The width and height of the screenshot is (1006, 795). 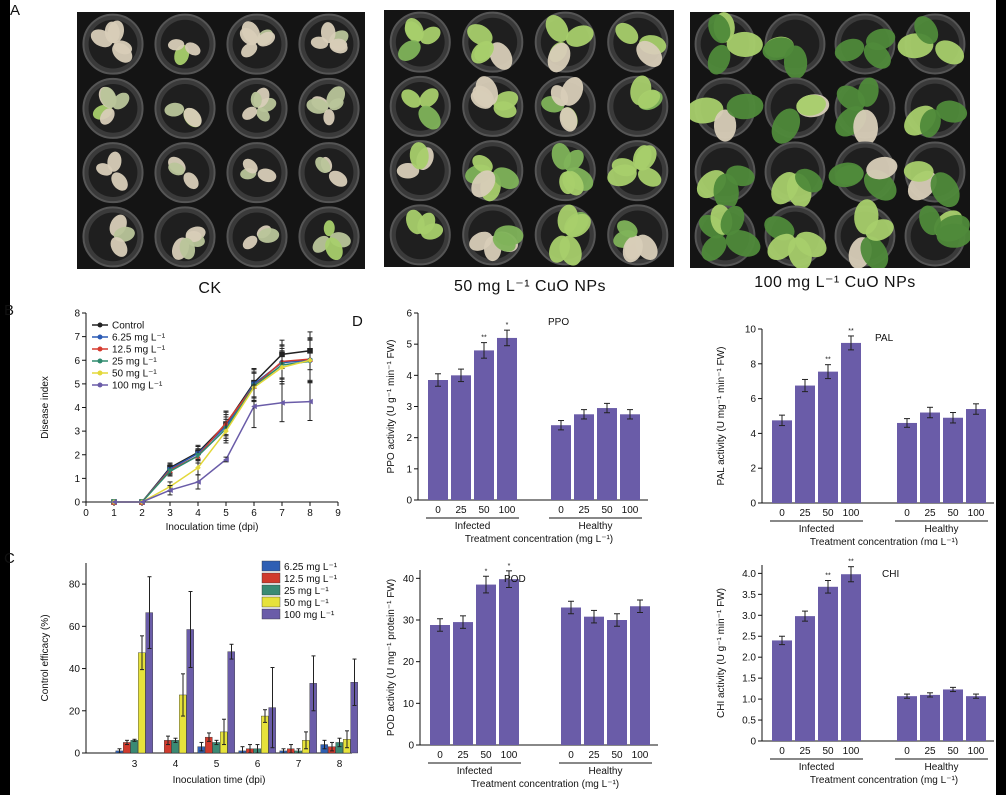 What do you see at coordinates (77, 384) in the screenshot?
I see `y-tick-label: 5` at bounding box center [77, 384].